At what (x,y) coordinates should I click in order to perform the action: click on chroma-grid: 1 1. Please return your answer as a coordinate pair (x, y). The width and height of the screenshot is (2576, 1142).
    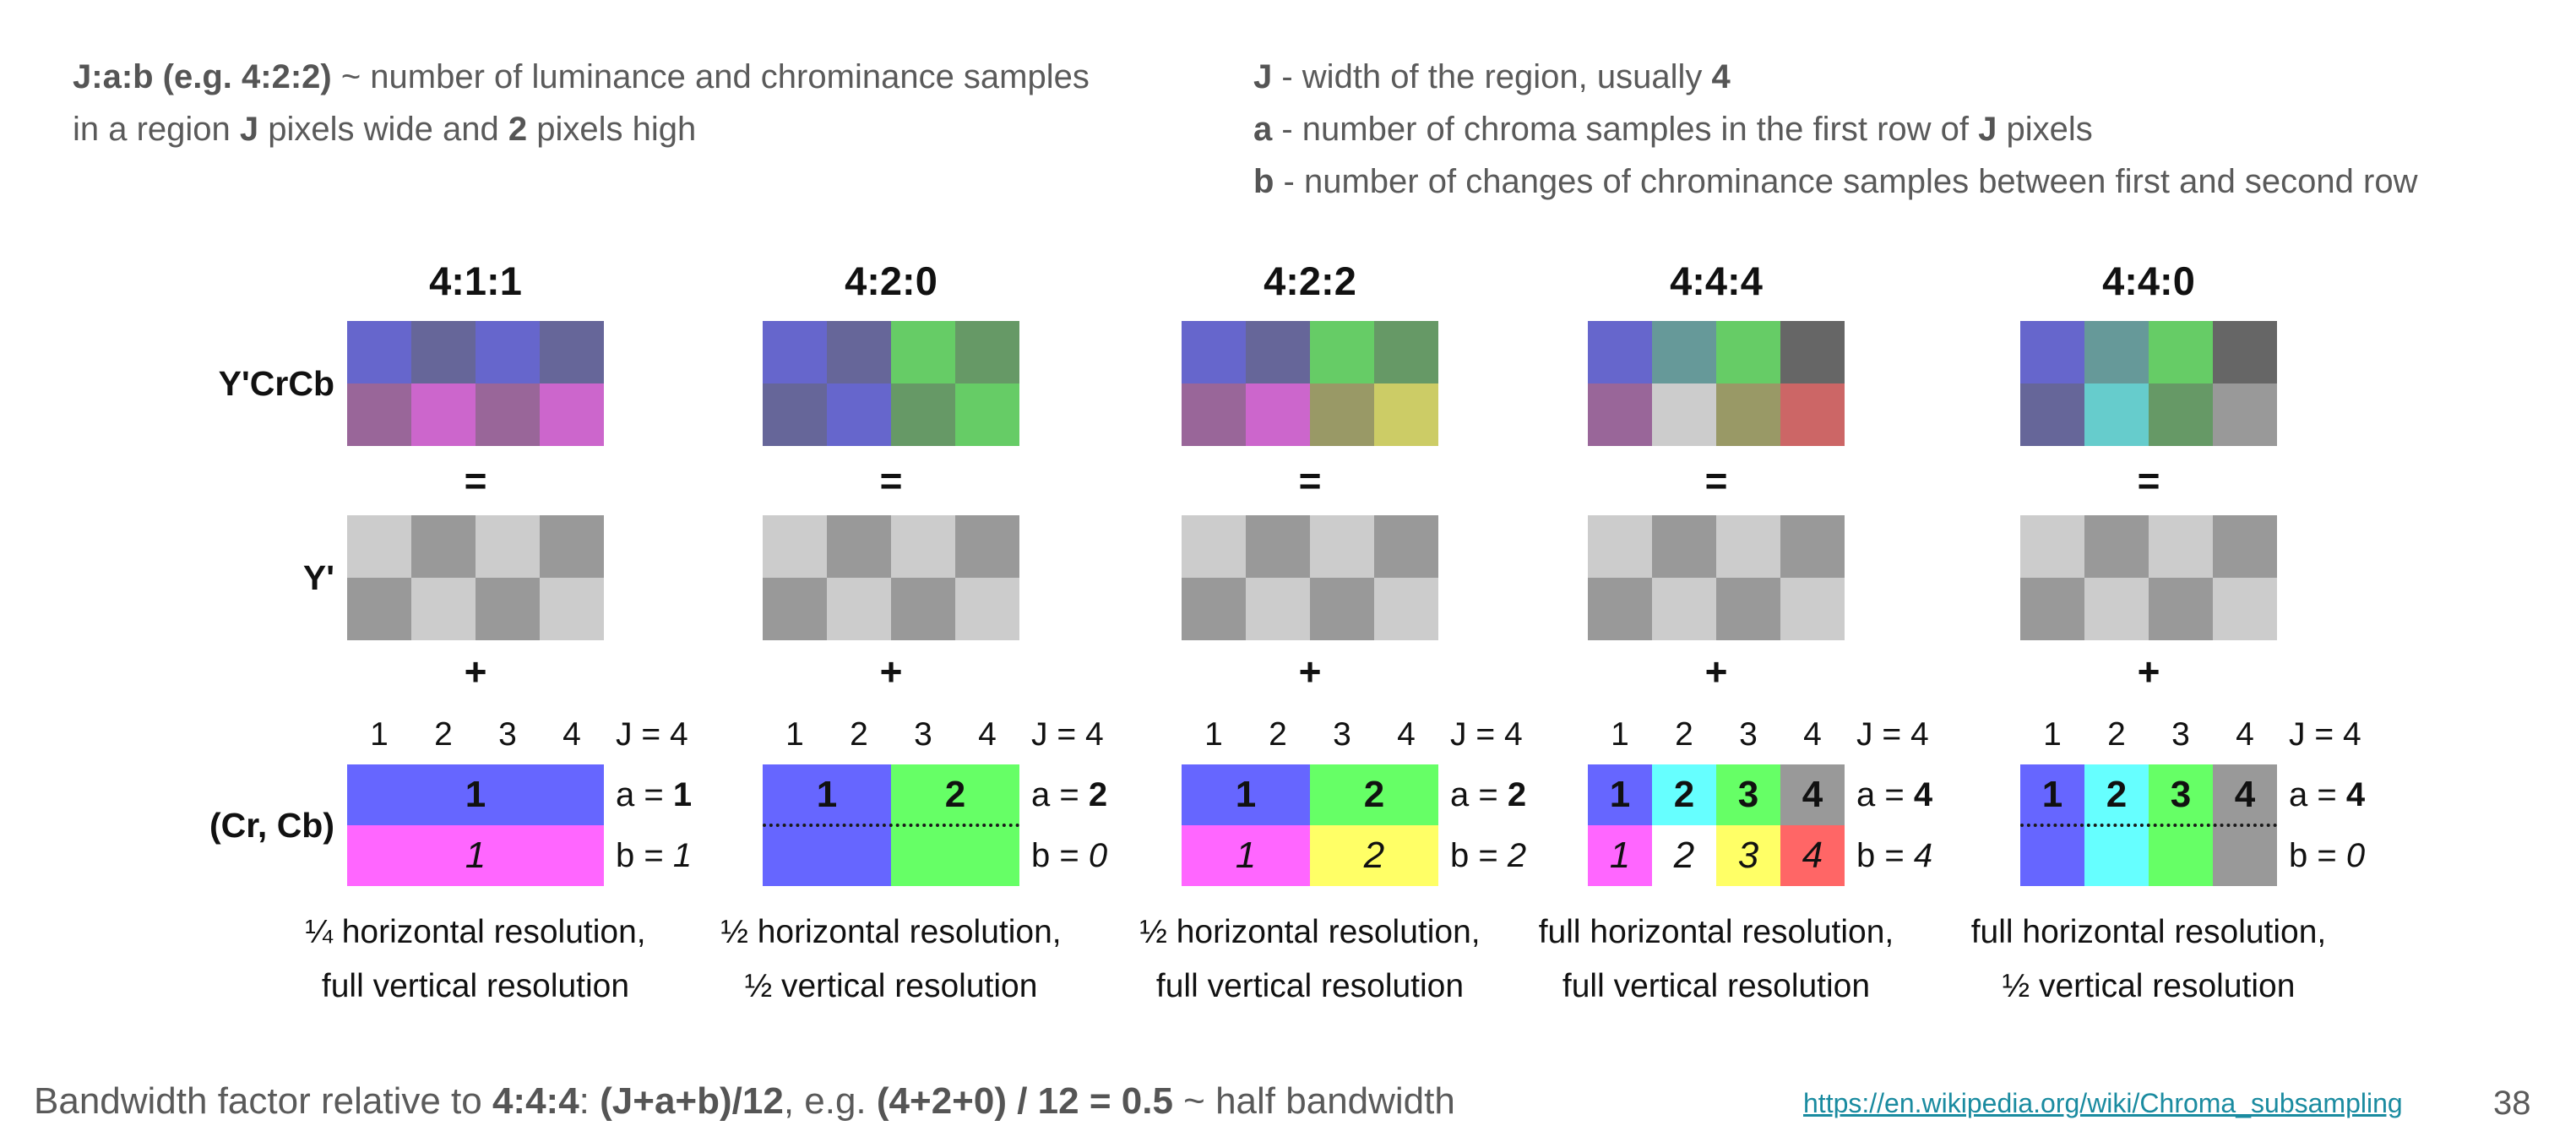
    Looking at the image, I should click on (475, 825).